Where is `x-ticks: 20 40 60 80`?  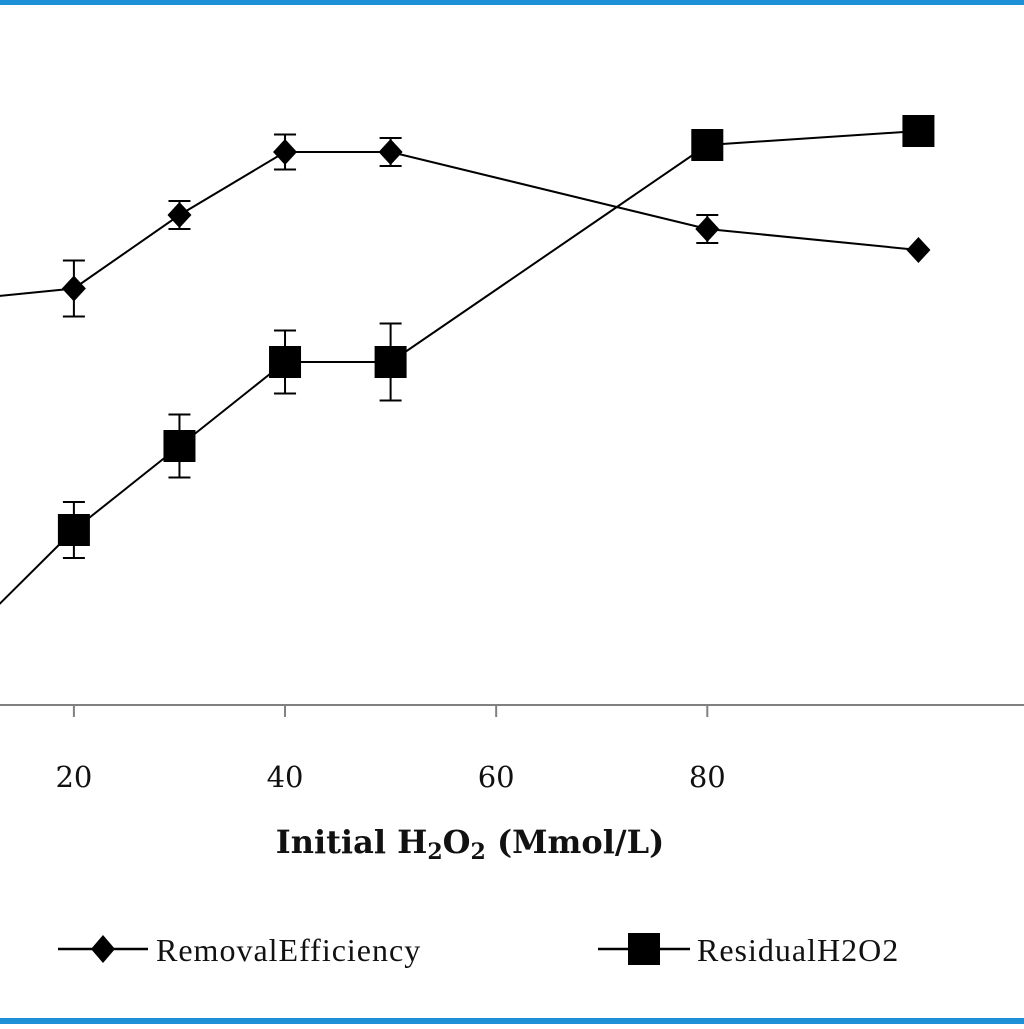
x-ticks: 20 40 60 80 is located at coordinates (390, 749).